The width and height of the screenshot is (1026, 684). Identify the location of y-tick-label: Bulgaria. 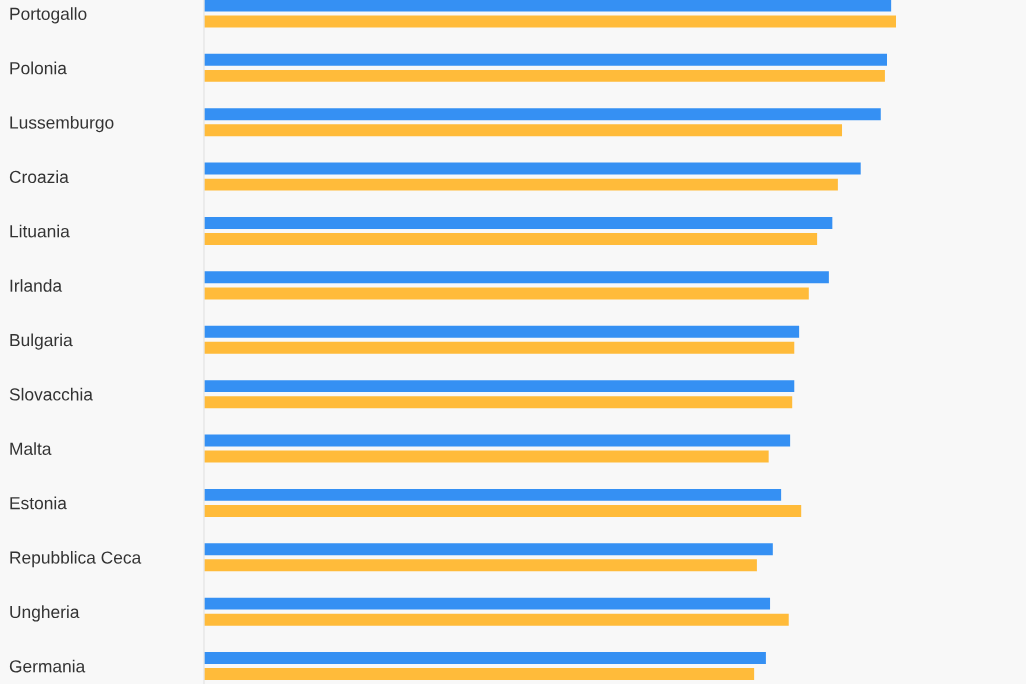
(41, 341).